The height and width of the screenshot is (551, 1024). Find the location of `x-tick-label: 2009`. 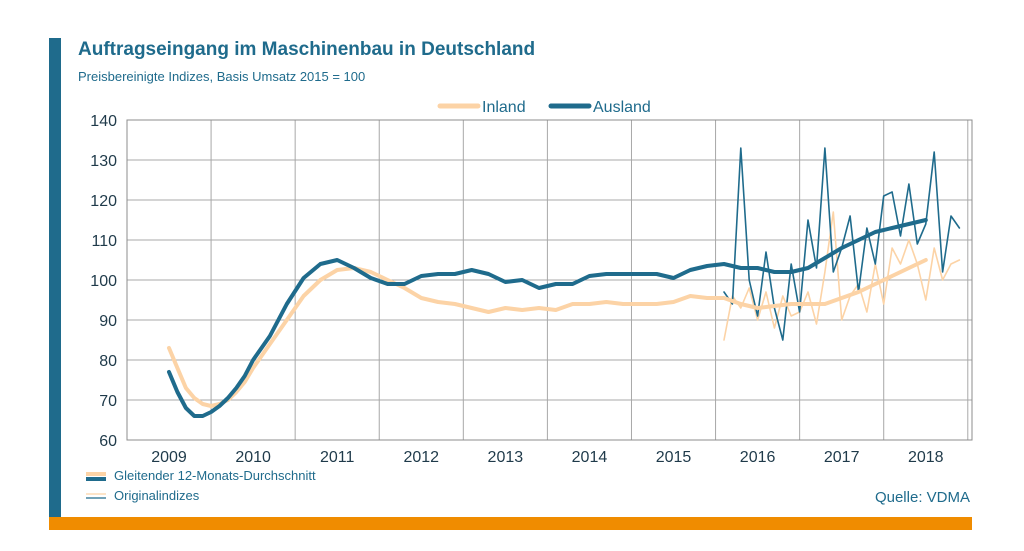

x-tick-label: 2009 is located at coordinates (169, 457).